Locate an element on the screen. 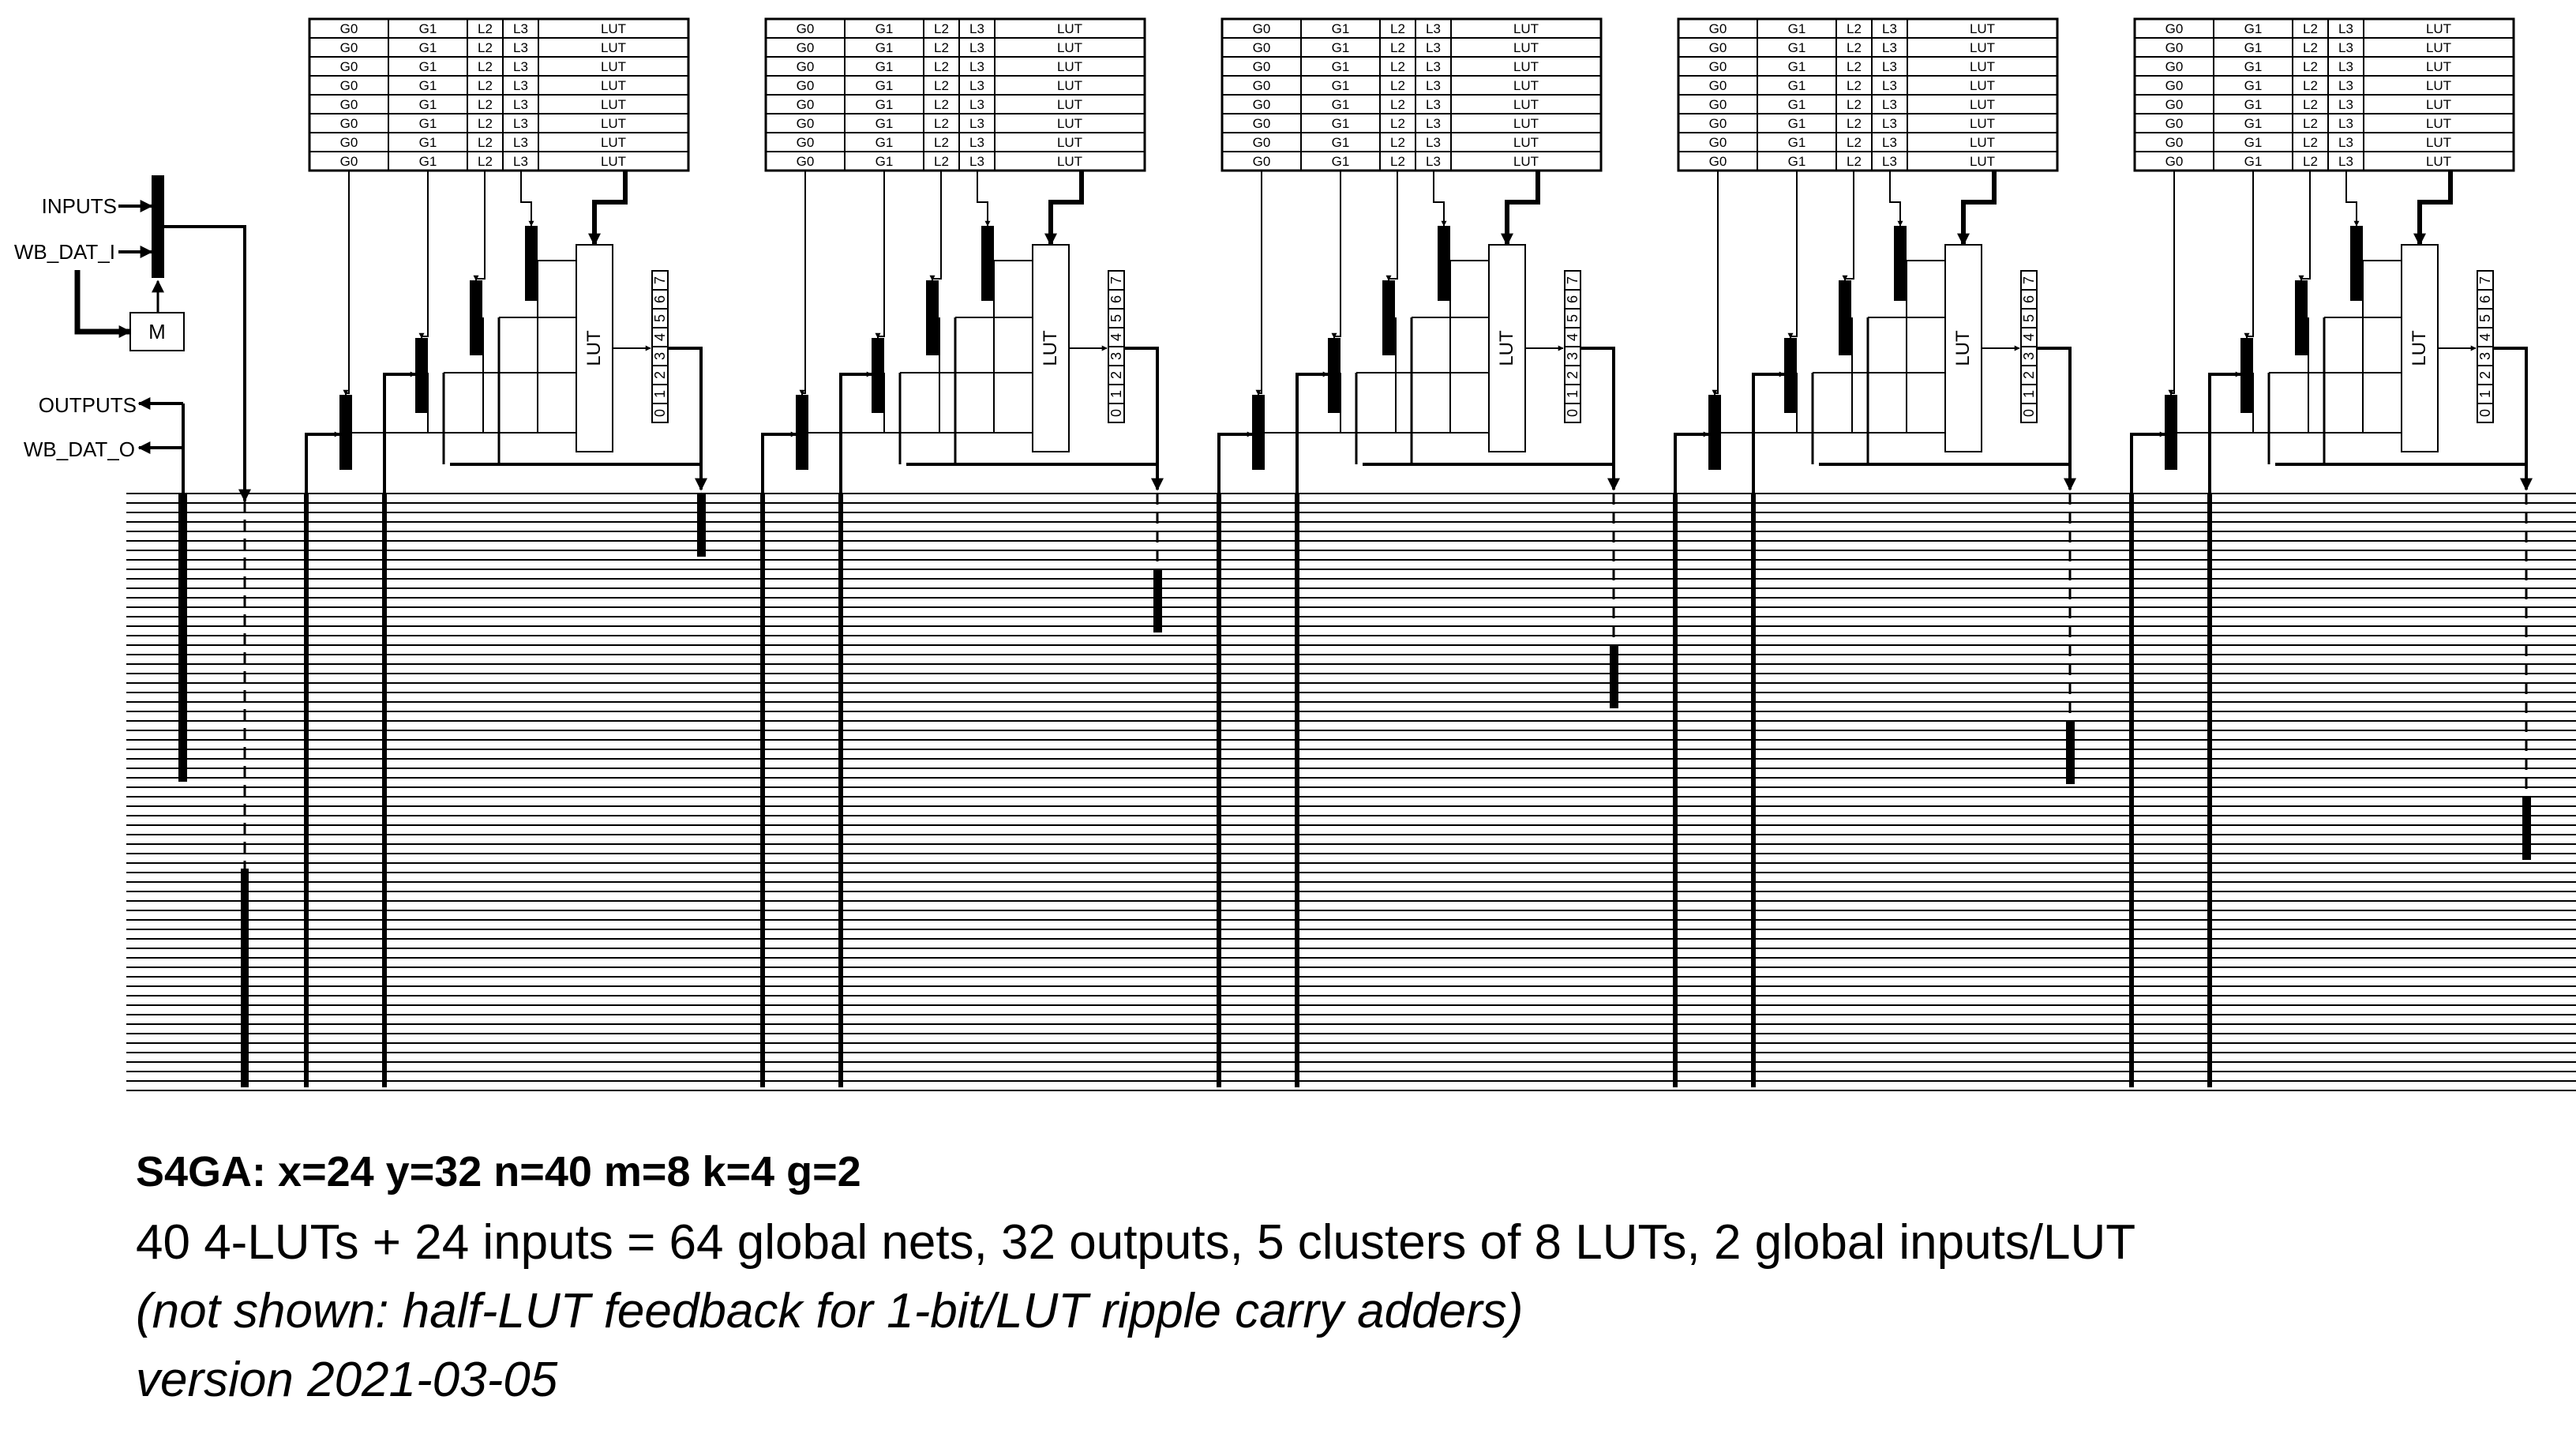 This screenshot has height=1430, width=2576. register-bit-label: 0 is located at coordinates (660, 413).